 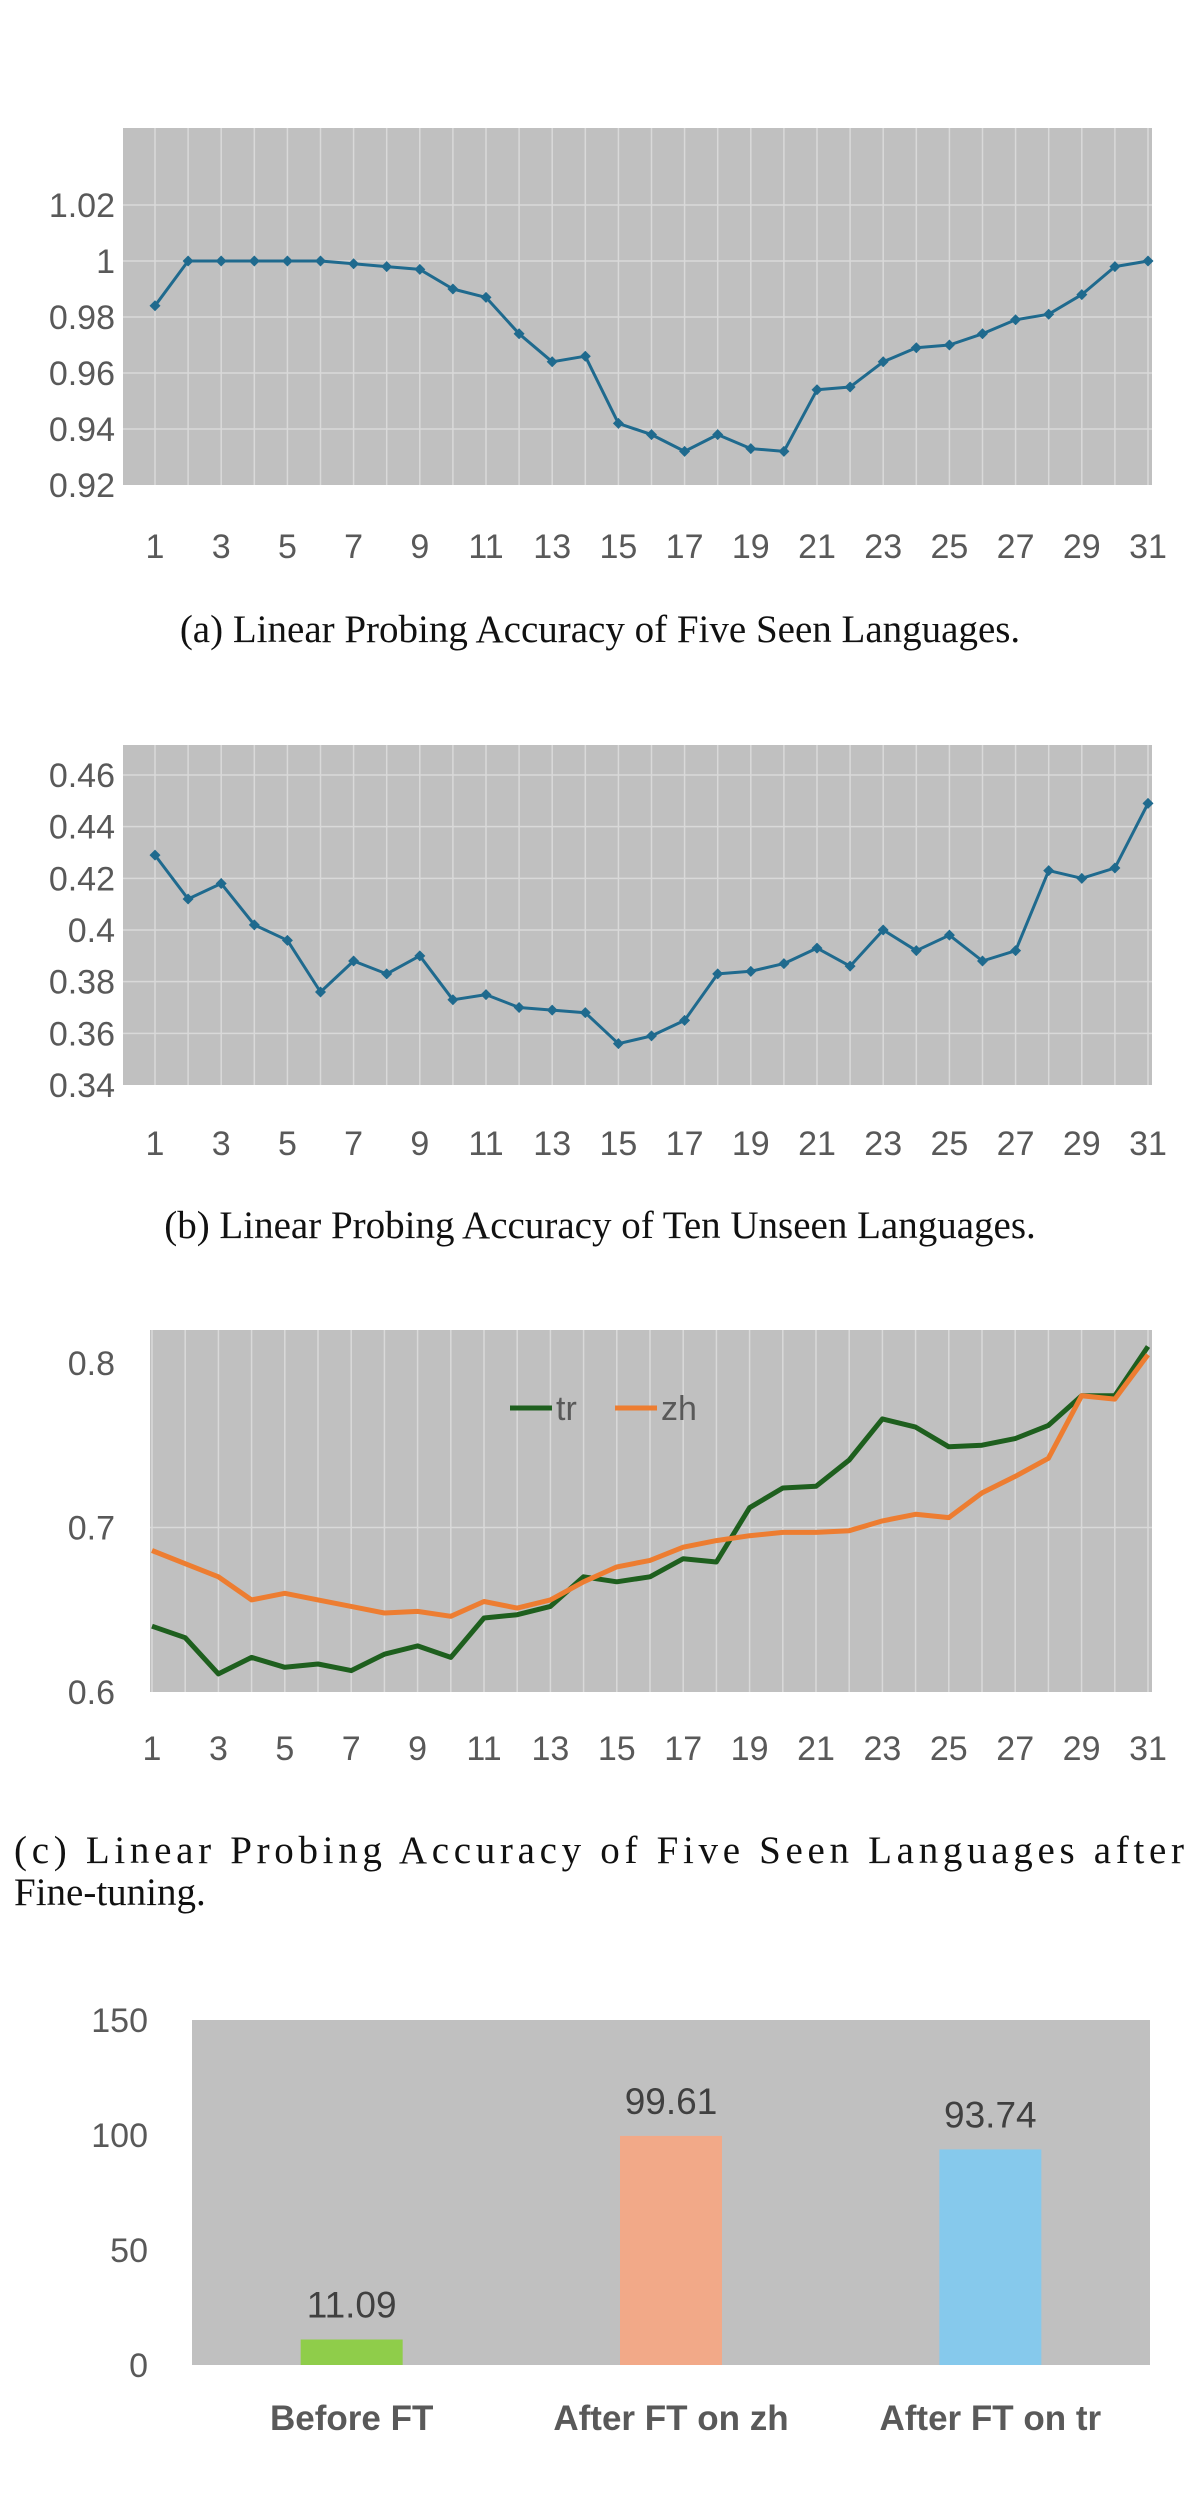 I want to click on category-label: Before FT, so click(x=351, y=2418).